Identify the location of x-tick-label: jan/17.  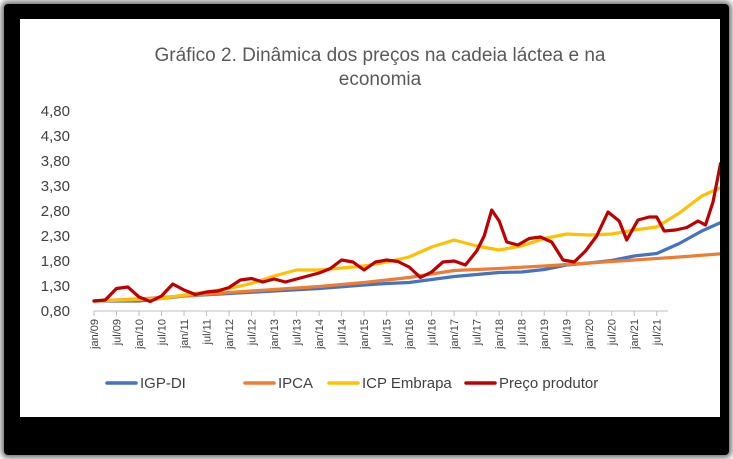
(455, 334).